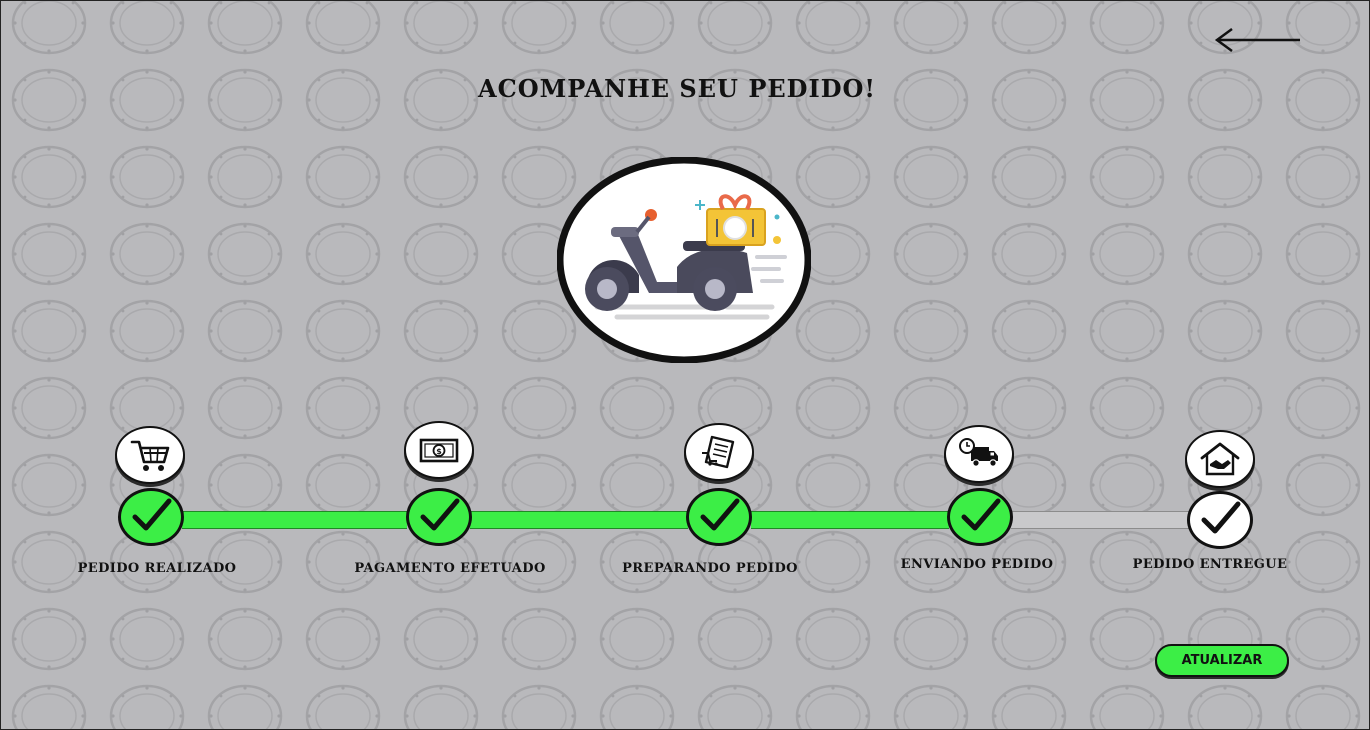 This screenshot has height=730, width=1370. I want to click on step-check-pagamento-efetuado, so click(439, 517).